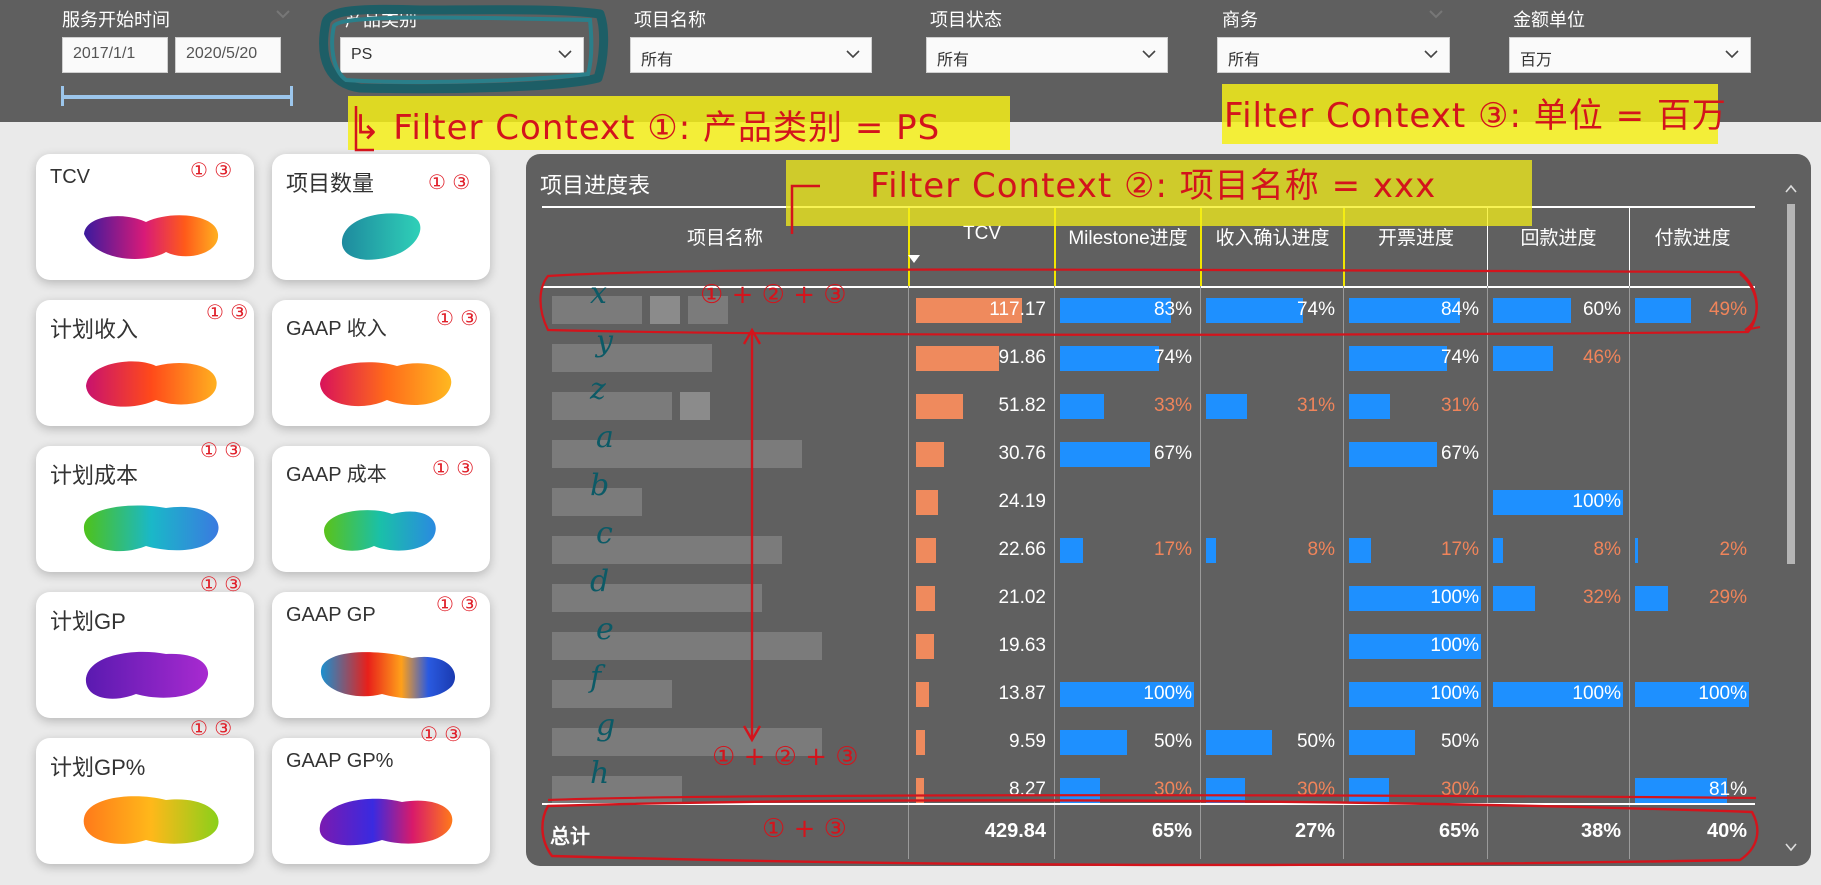  What do you see at coordinates (177, 97) in the screenshot?
I see `date-range-slider` at bounding box center [177, 97].